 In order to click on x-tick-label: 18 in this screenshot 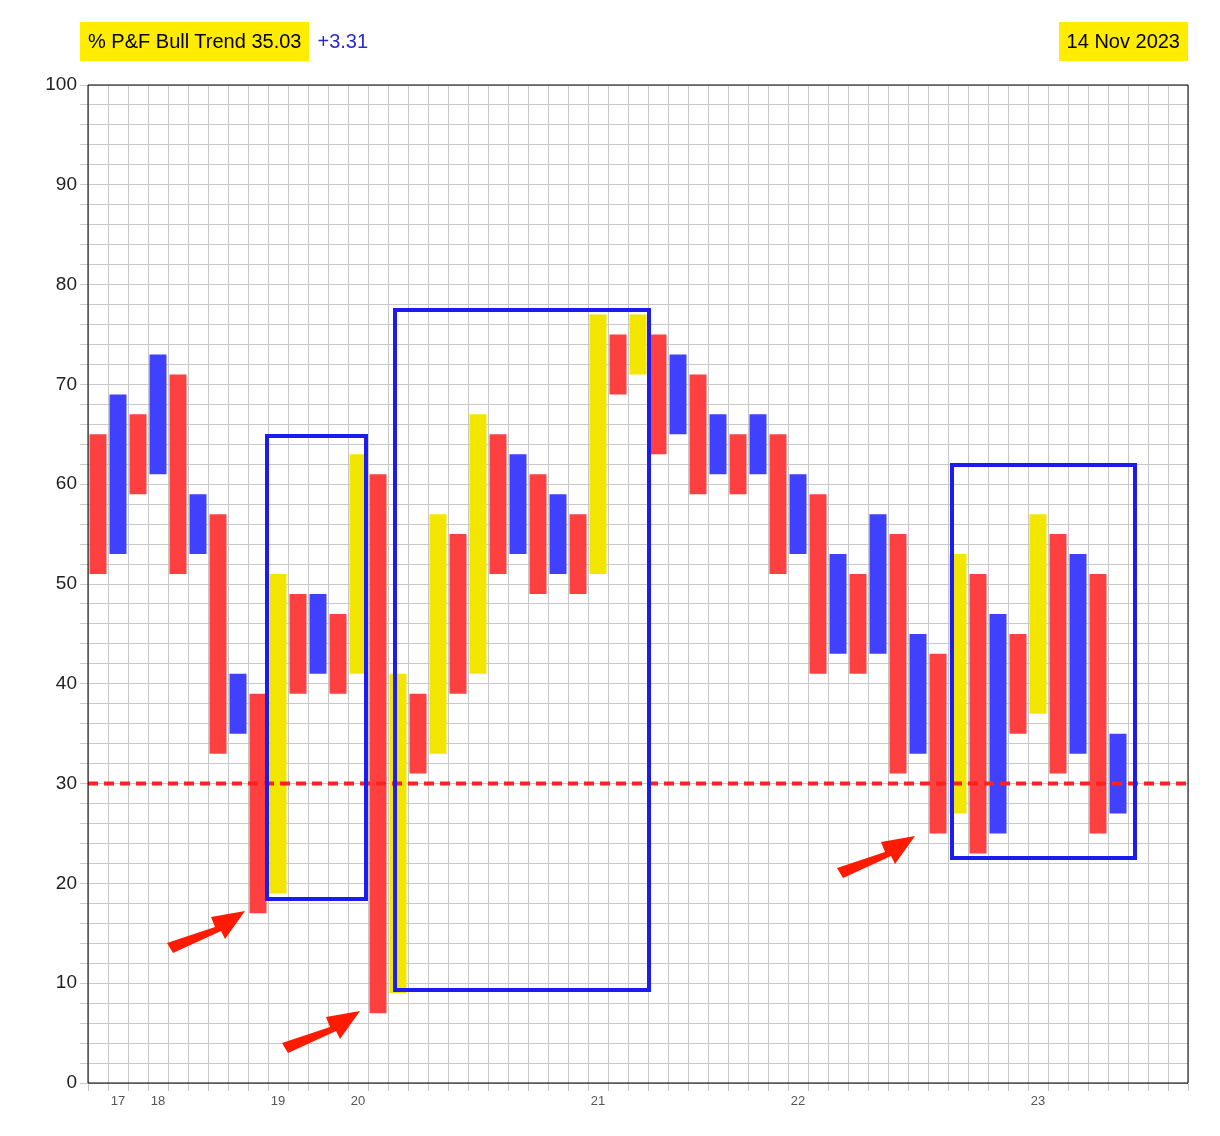, I will do `click(158, 1101)`.